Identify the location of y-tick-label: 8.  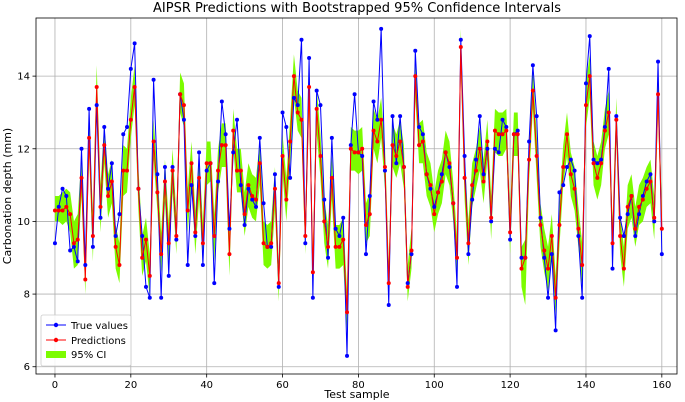
(27, 295).